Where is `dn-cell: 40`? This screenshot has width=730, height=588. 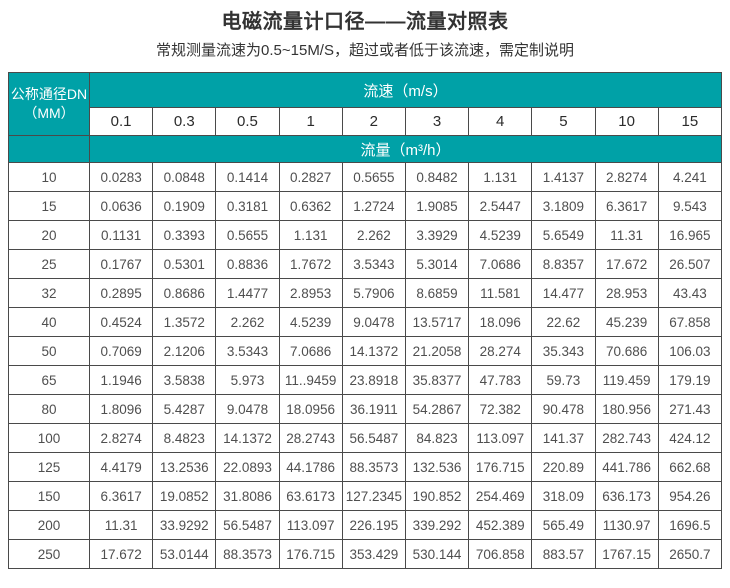 dn-cell: 40 is located at coordinates (49, 322).